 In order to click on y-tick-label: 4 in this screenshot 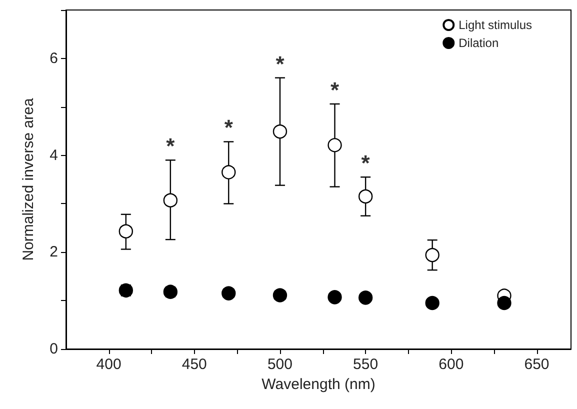, I will do `click(54, 155)`.